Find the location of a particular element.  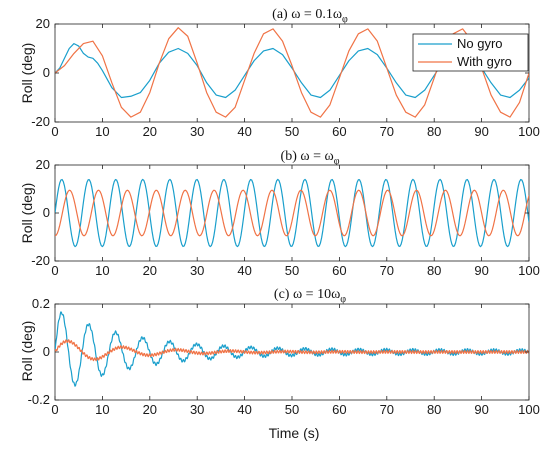

legend-label-no-gyro: No gyro is located at coordinates (480, 43).